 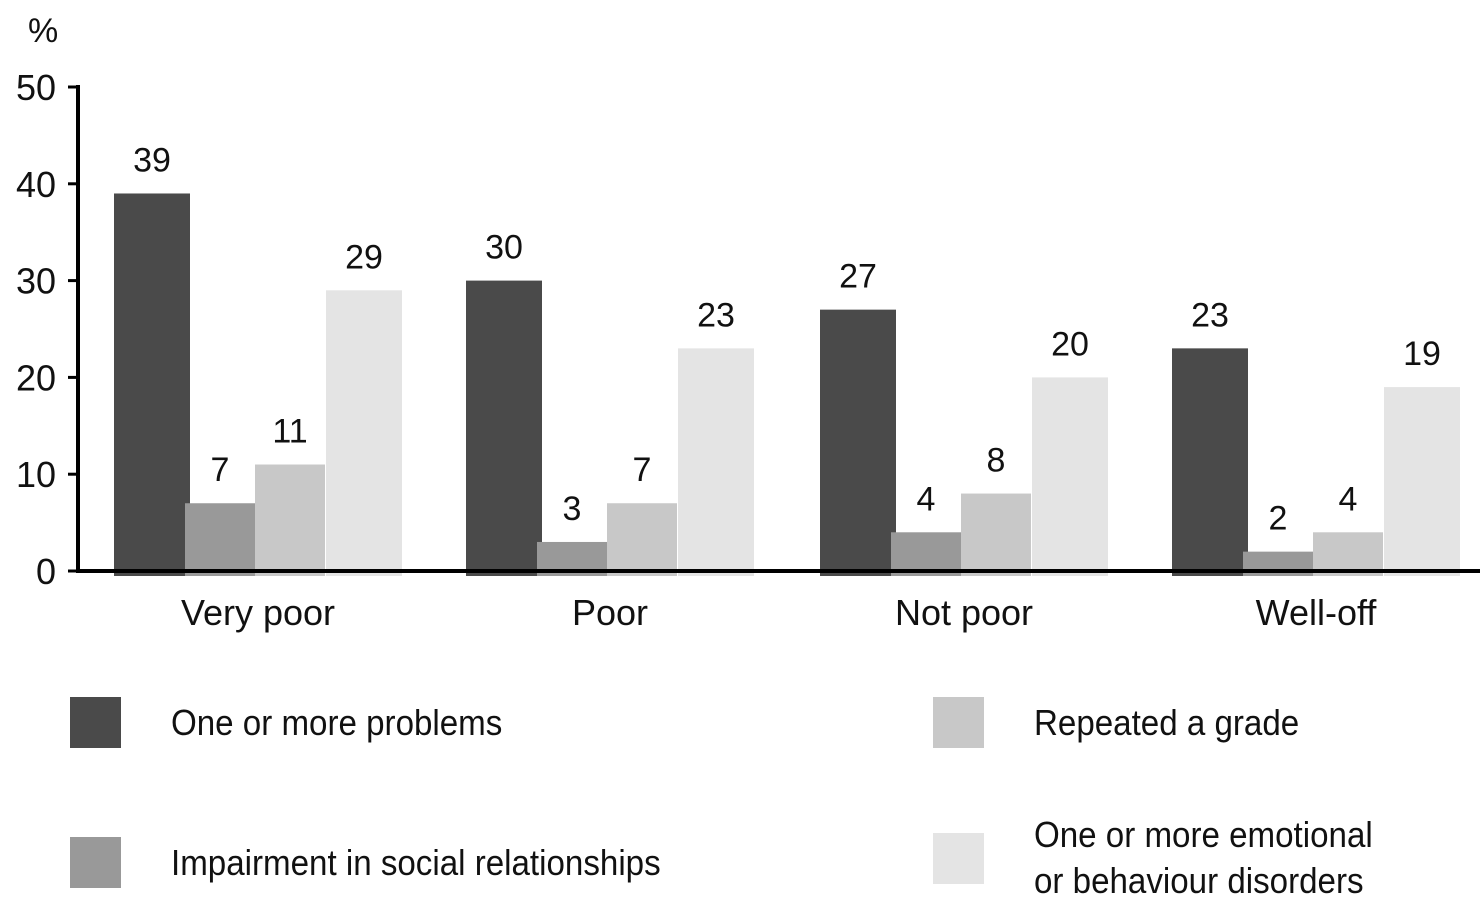 I want to click on bar-well-off-one-or-more-emotional-or-behaviour-disorders, so click(x=1422, y=481).